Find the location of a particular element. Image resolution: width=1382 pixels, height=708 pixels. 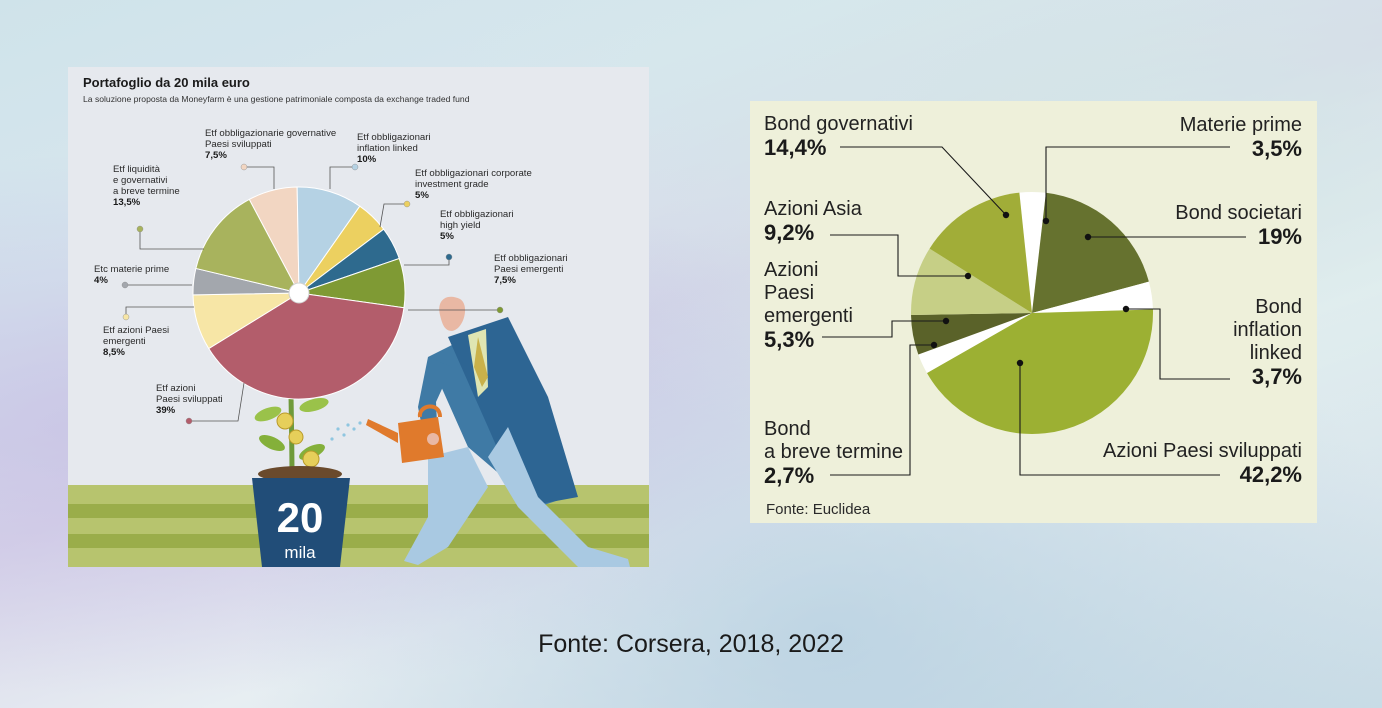

pie-center-hole is located at coordinates (299, 293).